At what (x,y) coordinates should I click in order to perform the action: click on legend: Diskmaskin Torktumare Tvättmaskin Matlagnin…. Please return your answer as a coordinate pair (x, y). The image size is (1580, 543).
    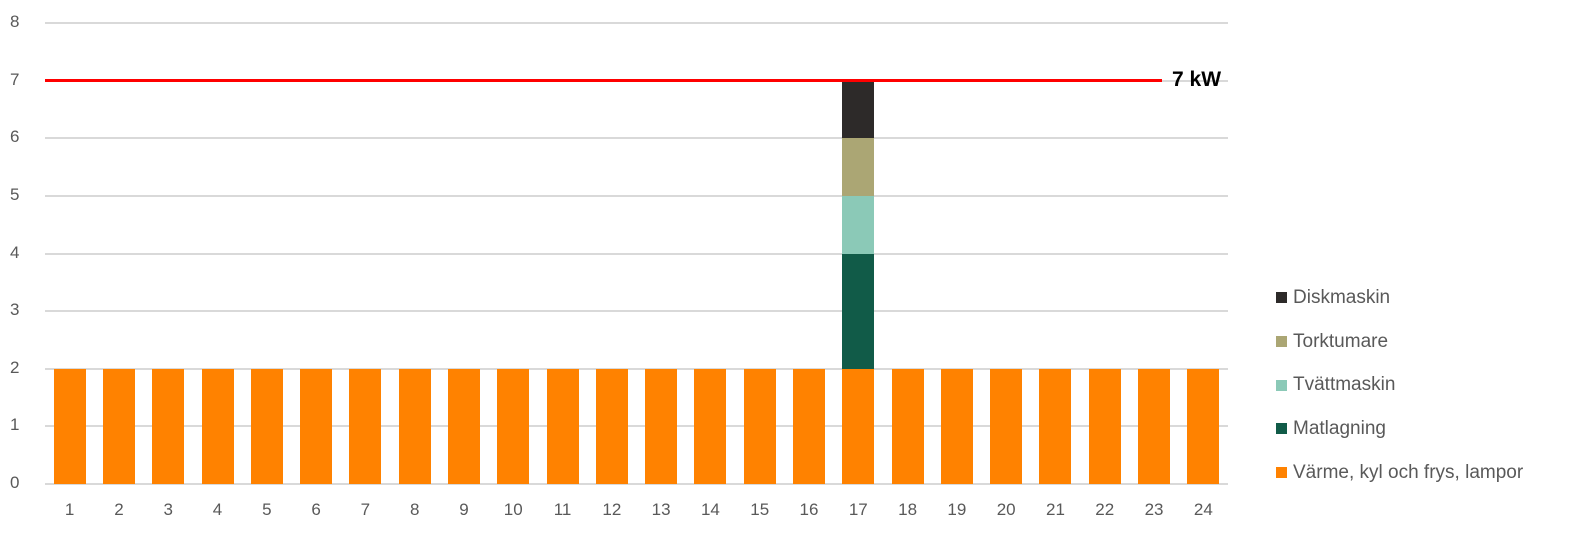
    Looking at the image, I should click on (1399, 385).